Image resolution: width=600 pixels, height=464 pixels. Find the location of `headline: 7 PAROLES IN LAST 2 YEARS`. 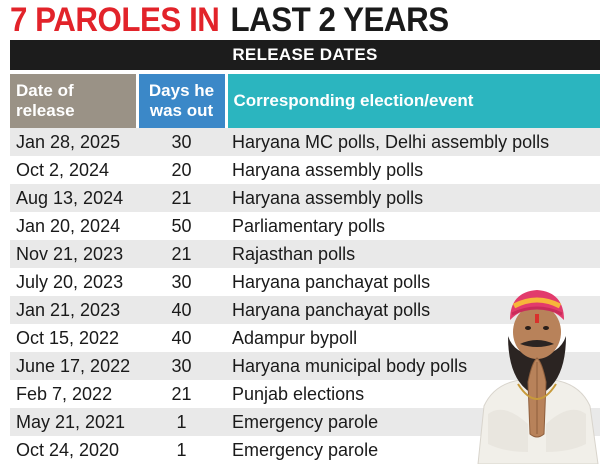

headline: 7 PAROLES IN LAST 2 YEARS is located at coordinates (229, 20).